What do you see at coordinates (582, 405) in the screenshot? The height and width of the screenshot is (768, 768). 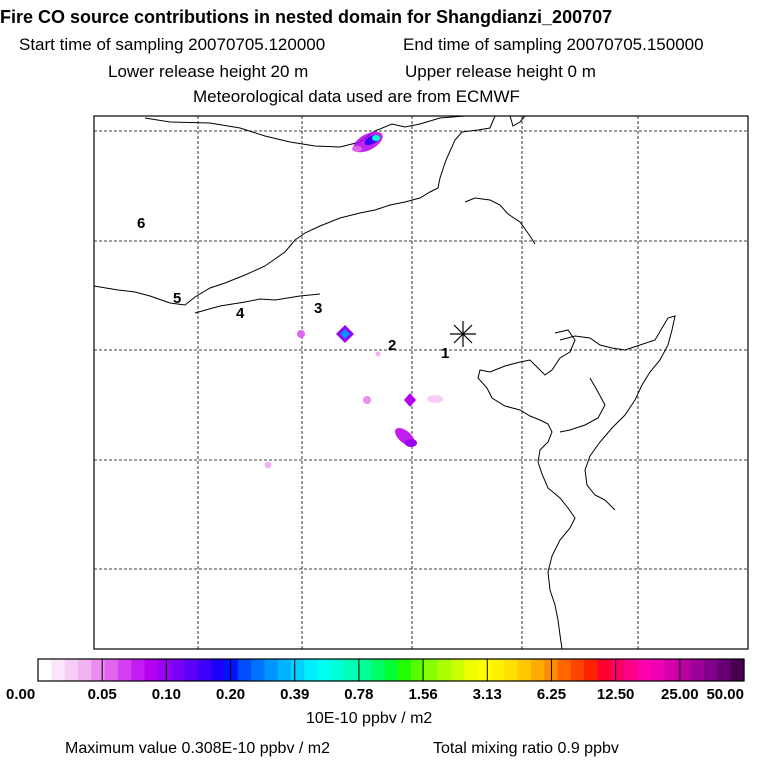 I see `coast-korea-south` at bounding box center [582, 405].